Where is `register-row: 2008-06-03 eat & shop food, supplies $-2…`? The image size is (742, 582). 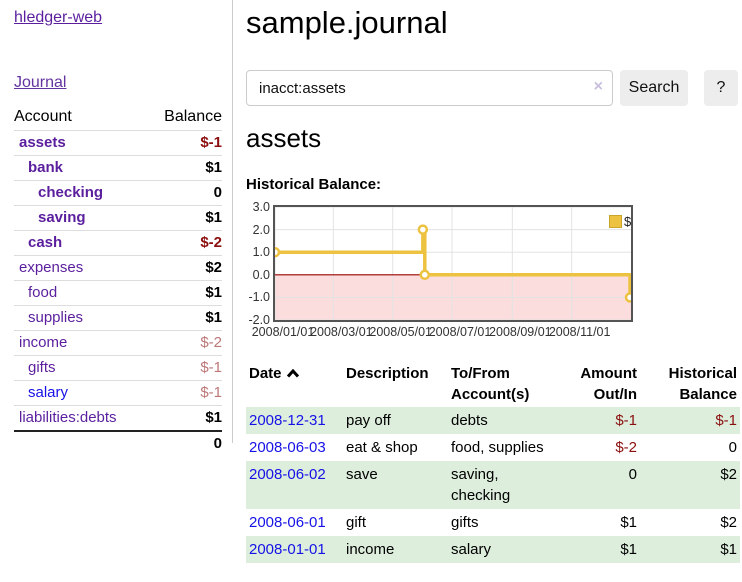 register-row: 2008-06-03 eat & shop food, supplies $-2… is located at coordinates (493, 447).